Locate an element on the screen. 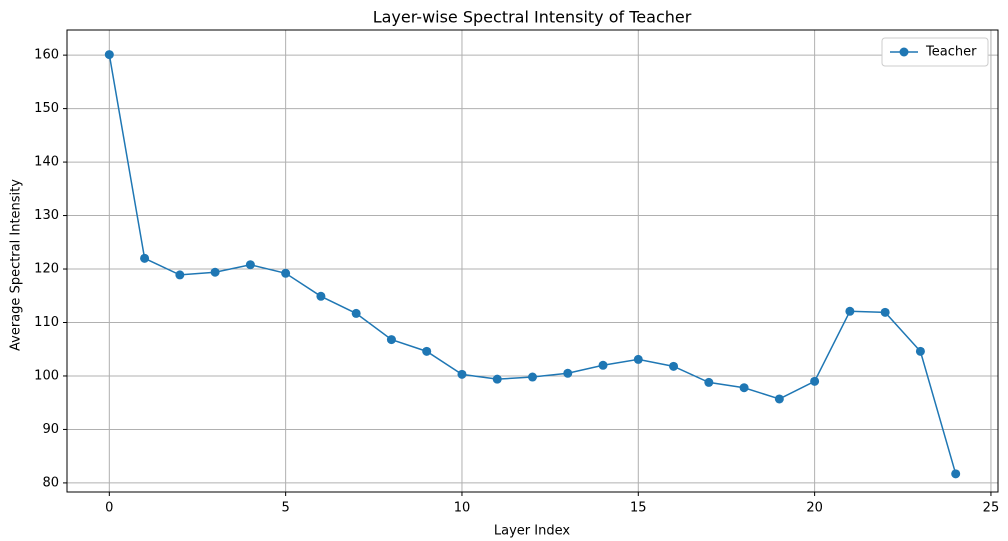  y-tick-label: 130 is located at coordinates (46, 215).